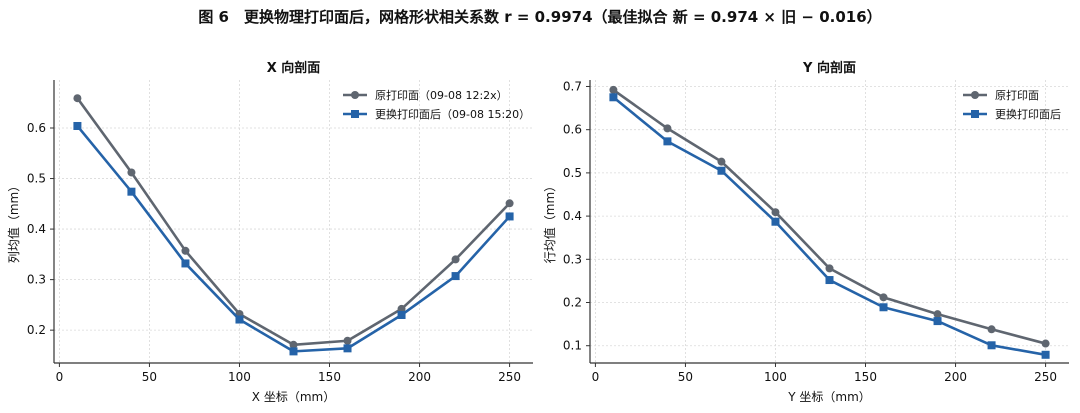 The image size is (1080, 413). I want to click on x-profile-xtick-label-1: 50, so click(149, 377).